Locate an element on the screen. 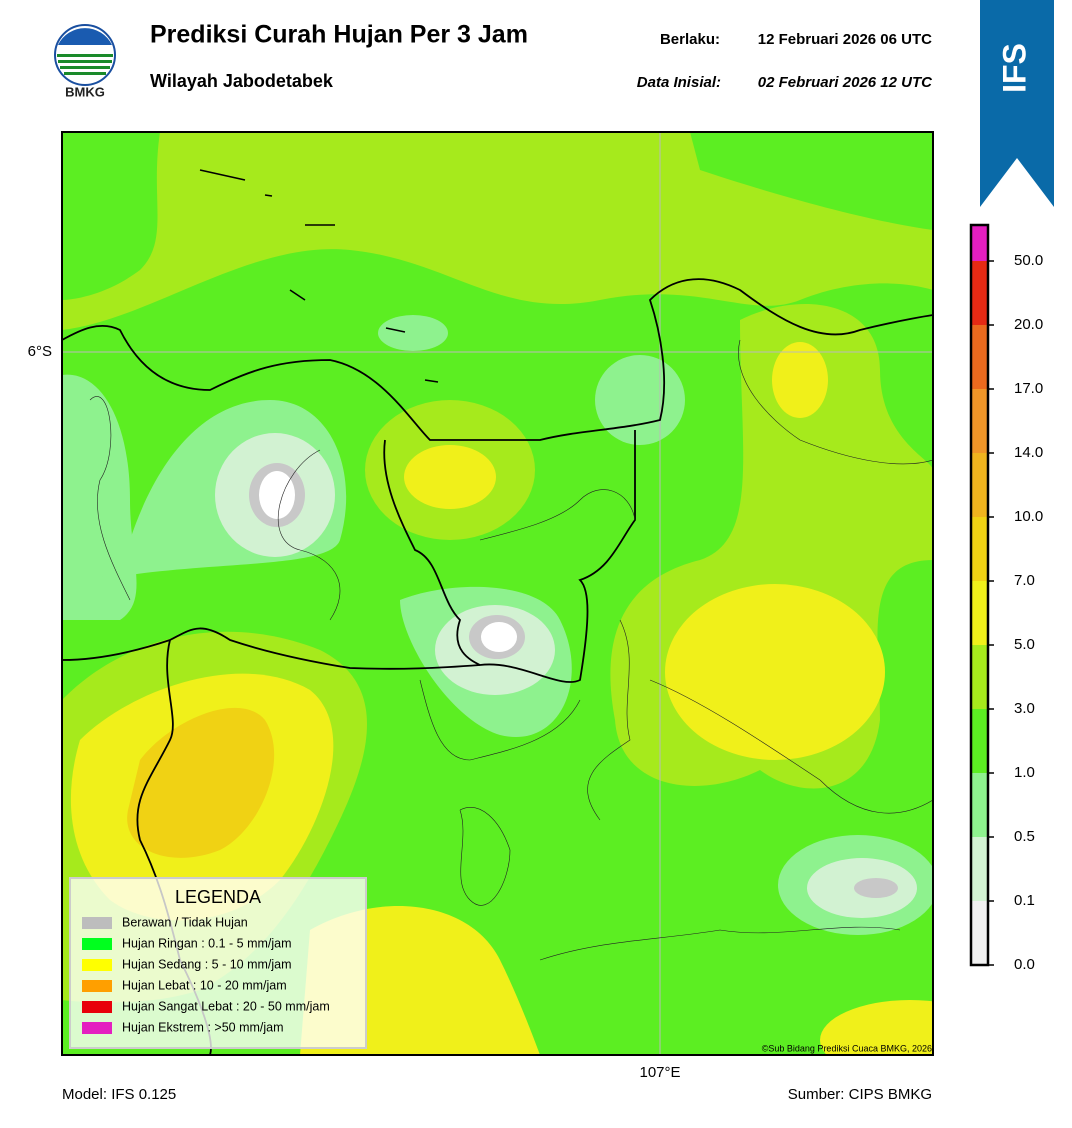 The height and width of the screenshot is (1128, 1072). logo: BMKG is located at coordinates (85, 61).